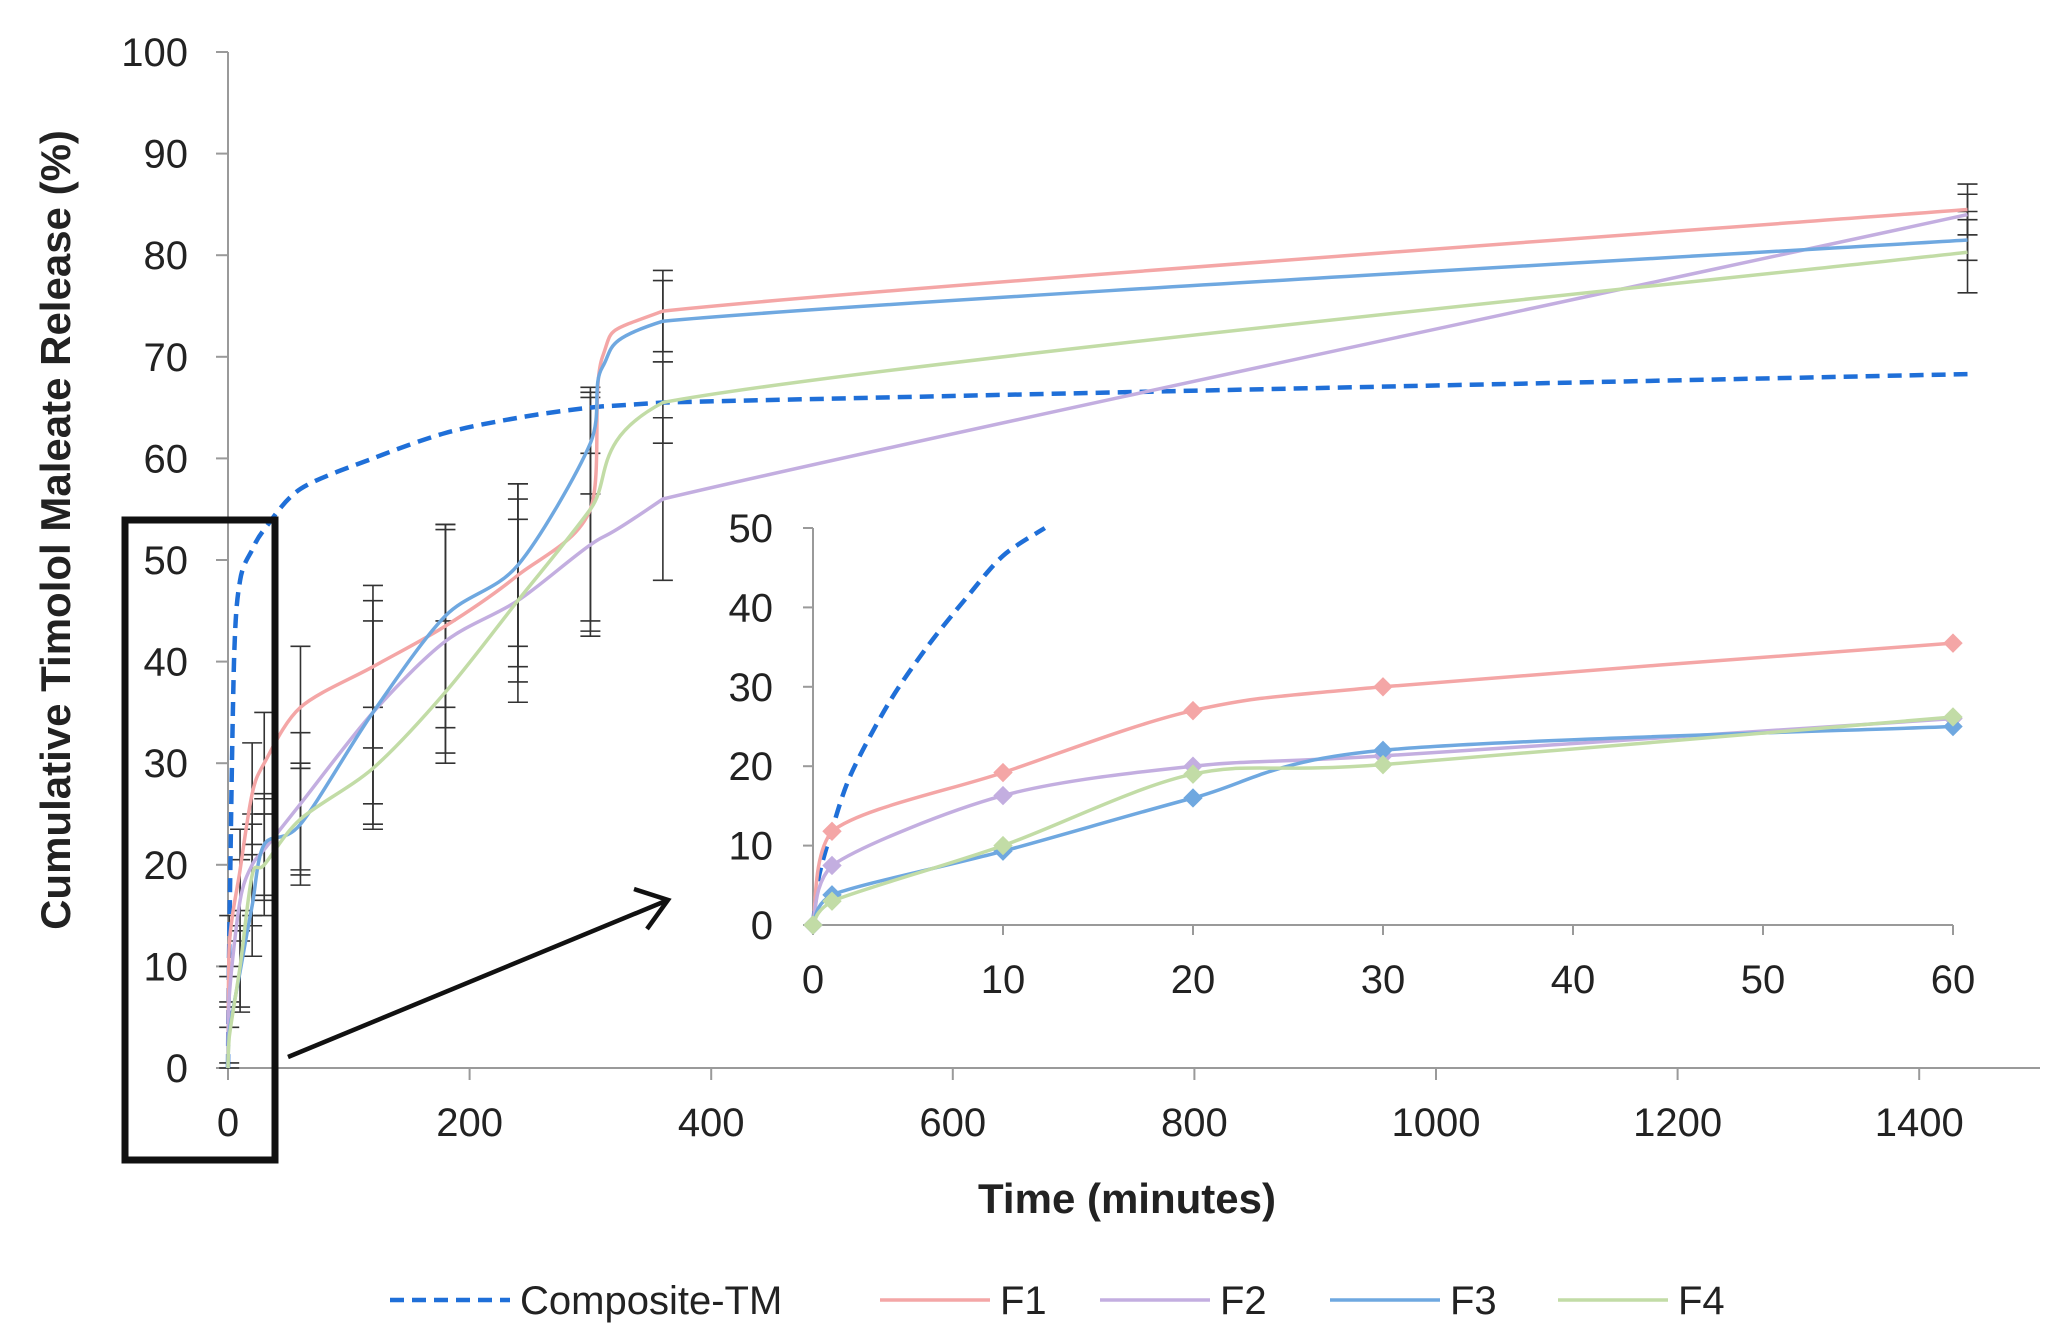 This screenshot has height=1342, width=2064. I want to click on zoom-arrow-shaft, so click(478, 978).